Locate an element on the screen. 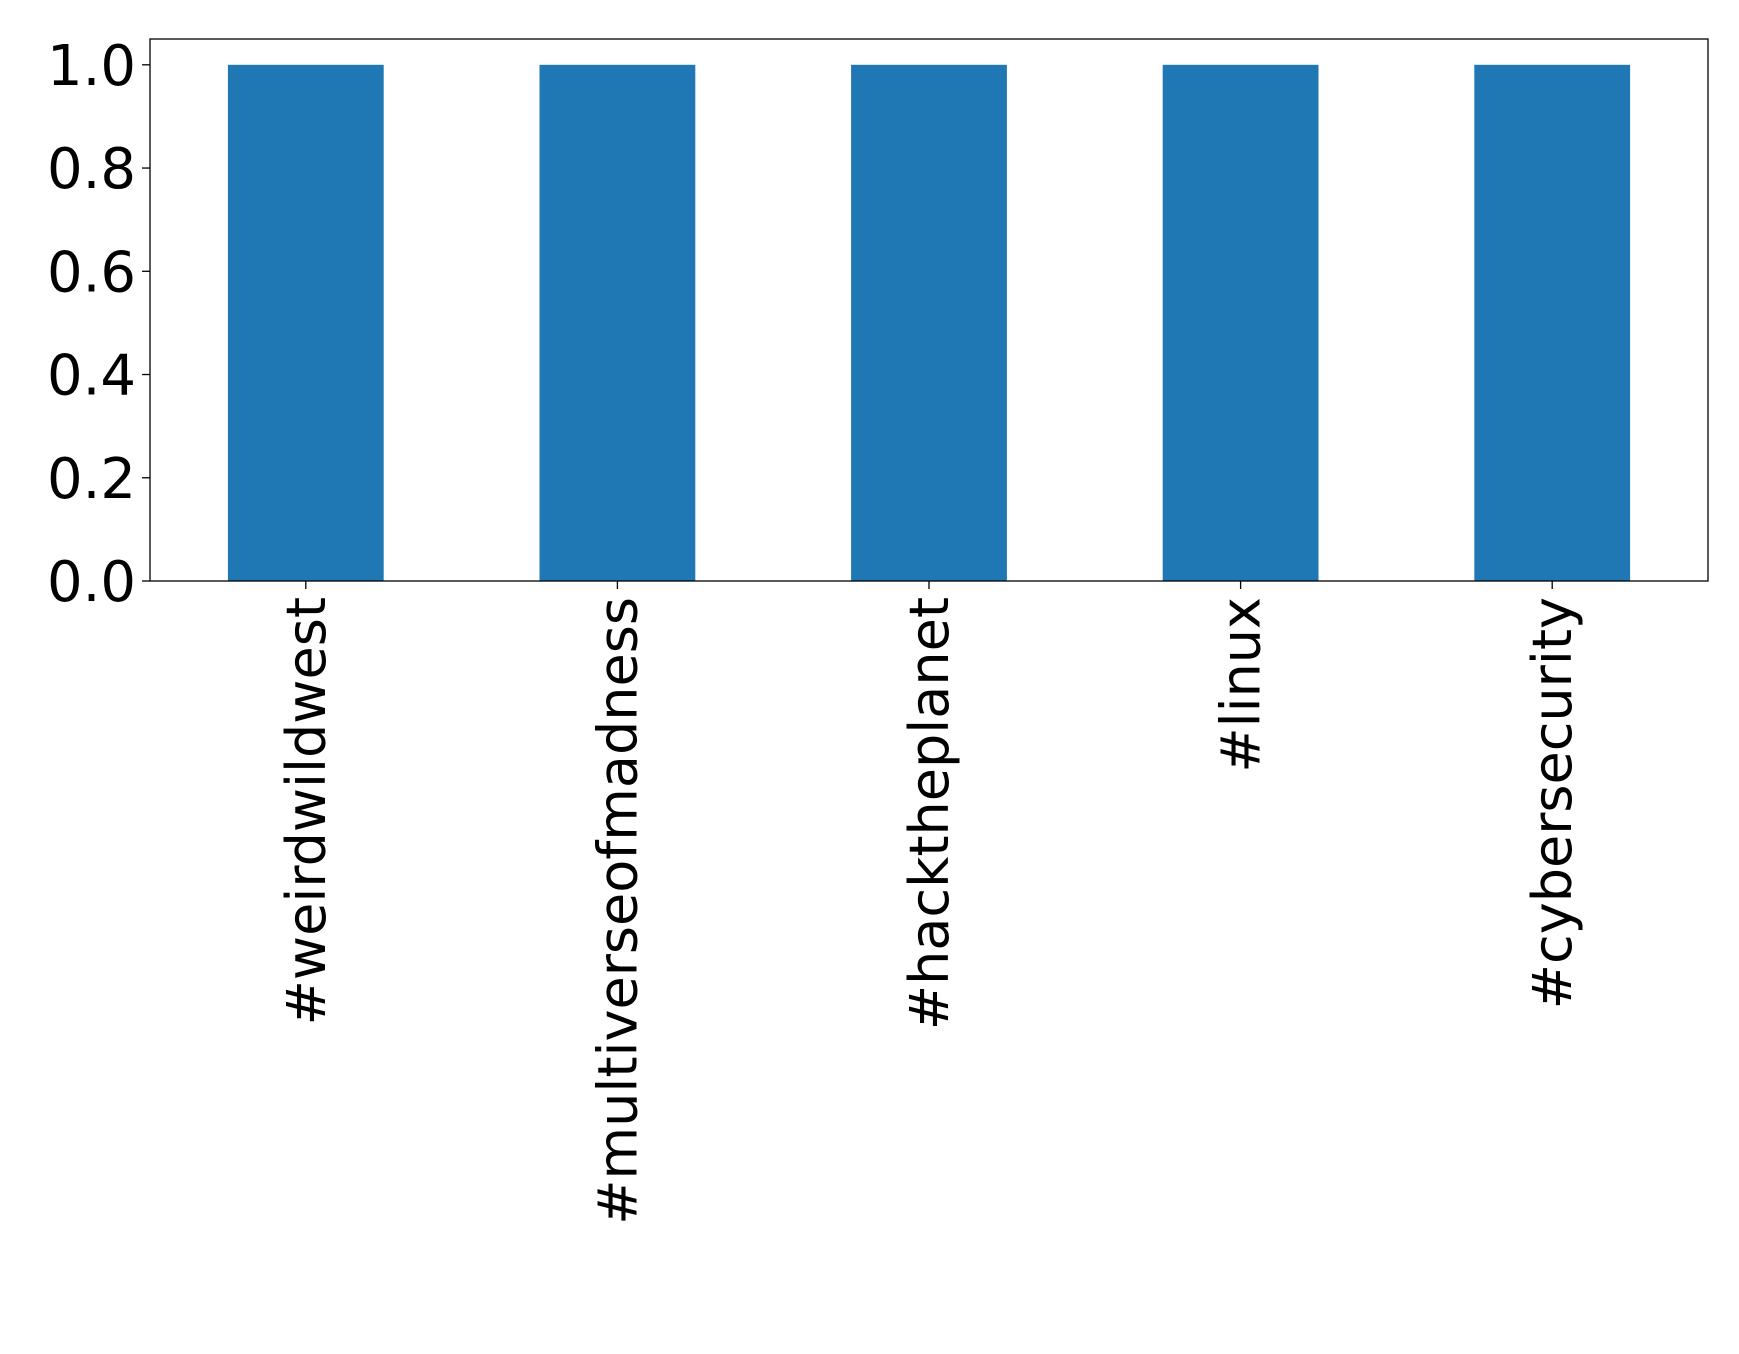 The width and height of the screenshot is (1739, 1354). y-tick-label: 0.2 is located at coordinates (91, 479).